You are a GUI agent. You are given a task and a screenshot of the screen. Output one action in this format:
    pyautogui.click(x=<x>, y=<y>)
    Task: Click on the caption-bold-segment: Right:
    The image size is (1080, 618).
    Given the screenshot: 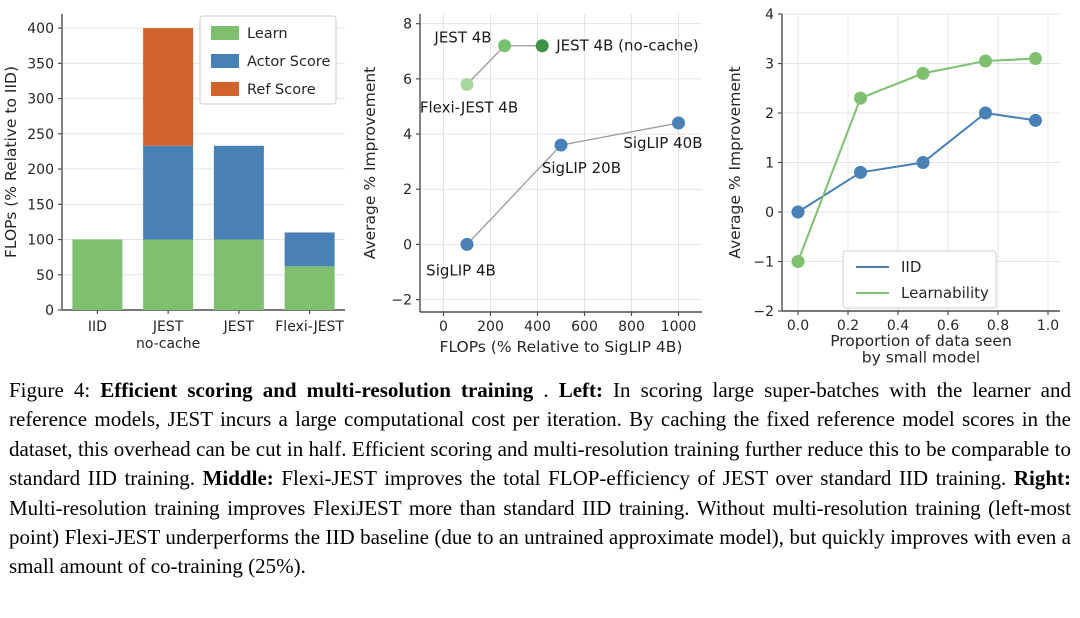 What is the action you would take?
    pyautogui.click(x=1042, y=478)
    